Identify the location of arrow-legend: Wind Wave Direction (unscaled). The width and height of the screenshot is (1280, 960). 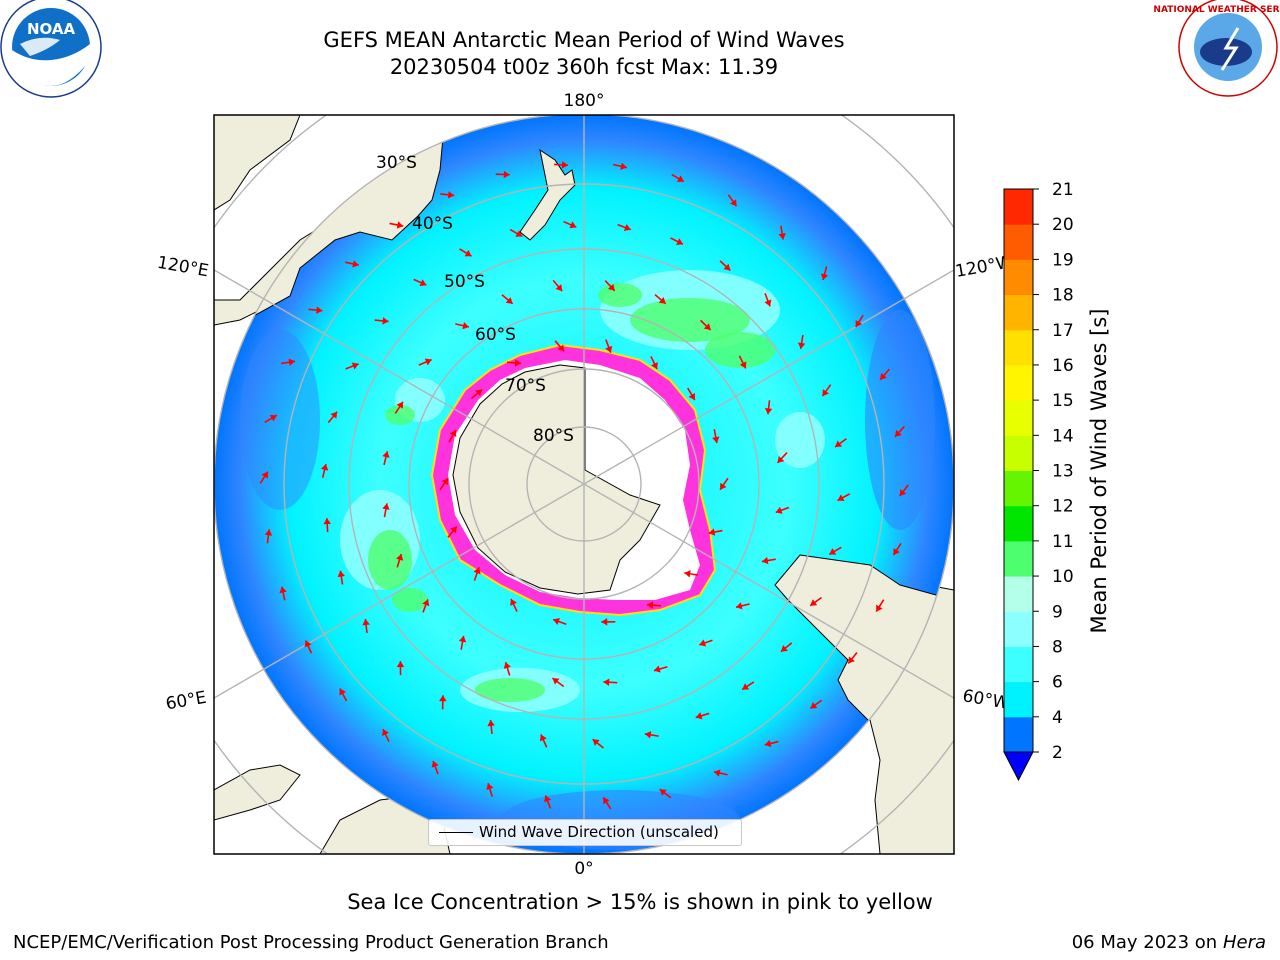
(585, 832).